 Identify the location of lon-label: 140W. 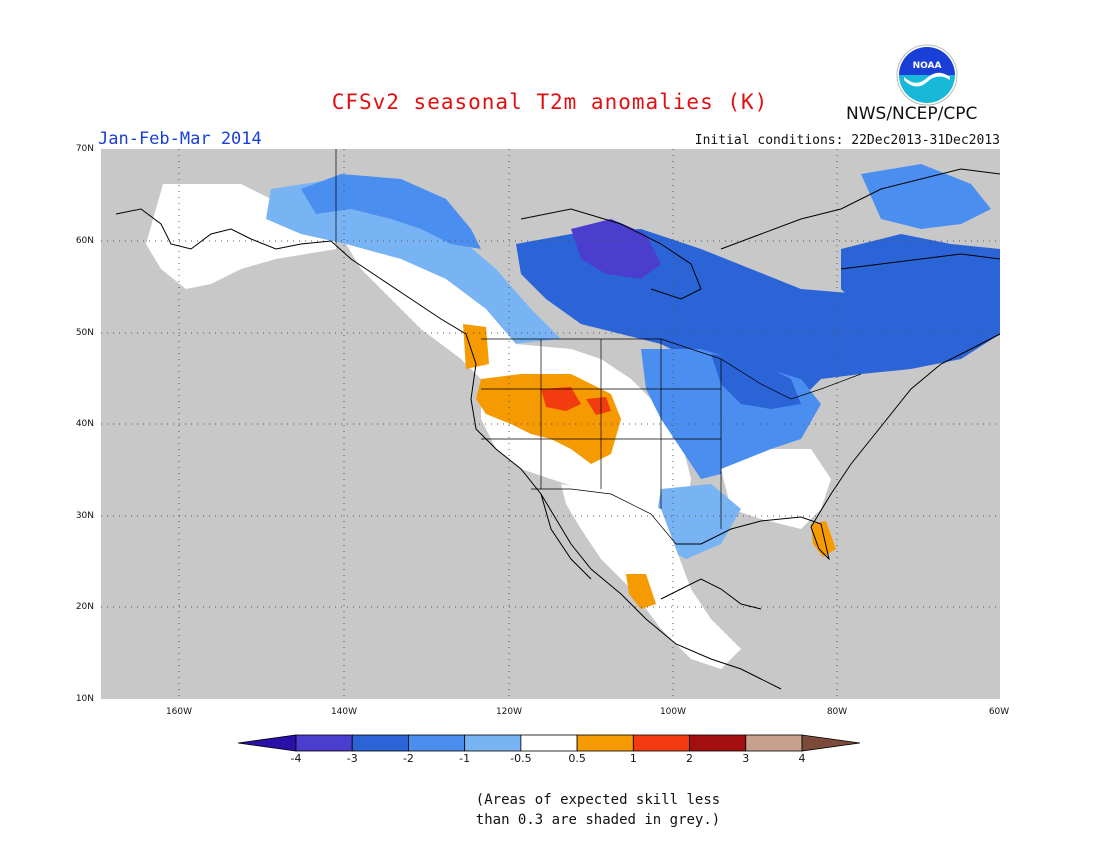
(344, 712).